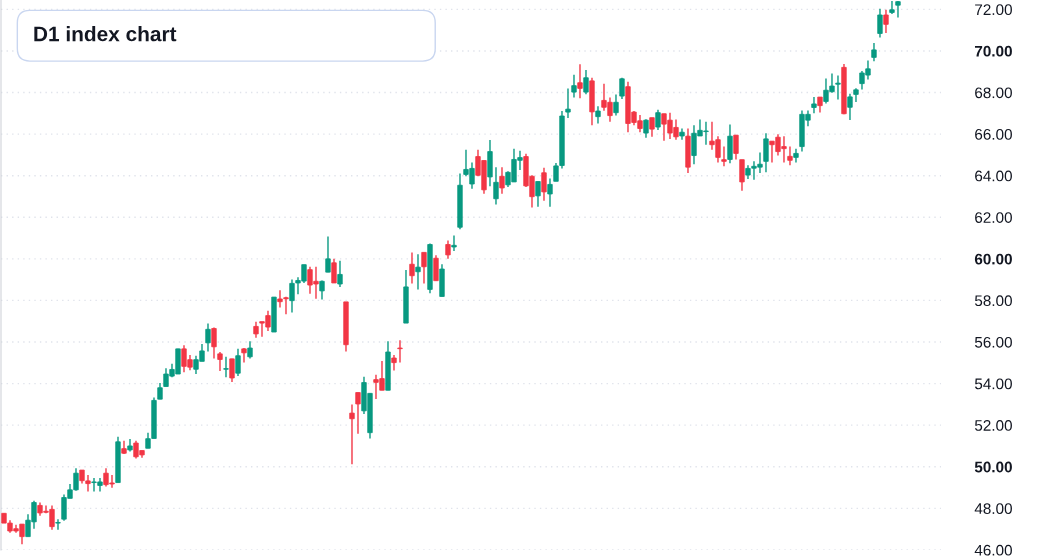 This screenshot has width=1037, height=560. Describe the element at coordinates (993, 259) in the screenshot. I see `y-tick-label: 60.00` at that location.